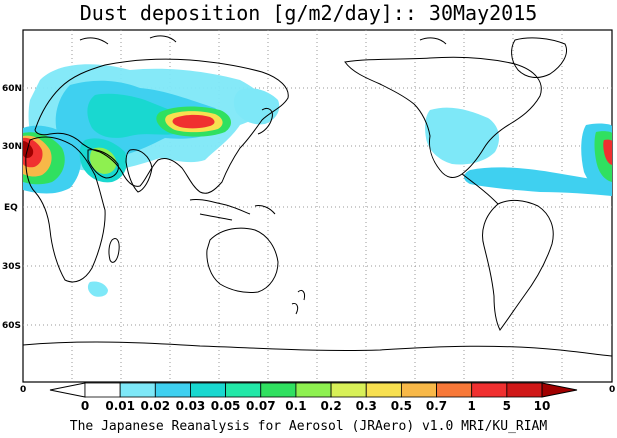 The image size is (617, 438). What do you see at coordinates (226, 406) in the screenshot?
I see `colorbar-tick-label: 0.05` at bounding box center [226, 406].